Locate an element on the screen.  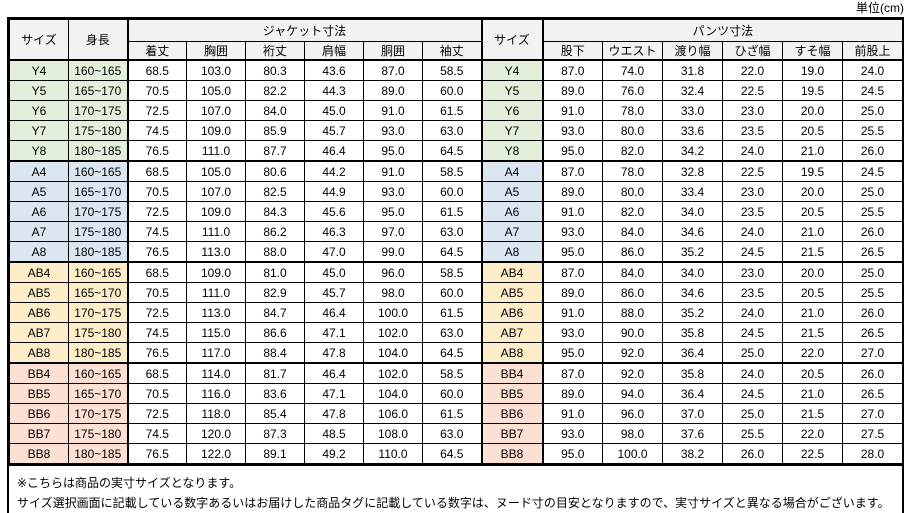
size-cell-pants: A7 is located at coordinates (512, 231).